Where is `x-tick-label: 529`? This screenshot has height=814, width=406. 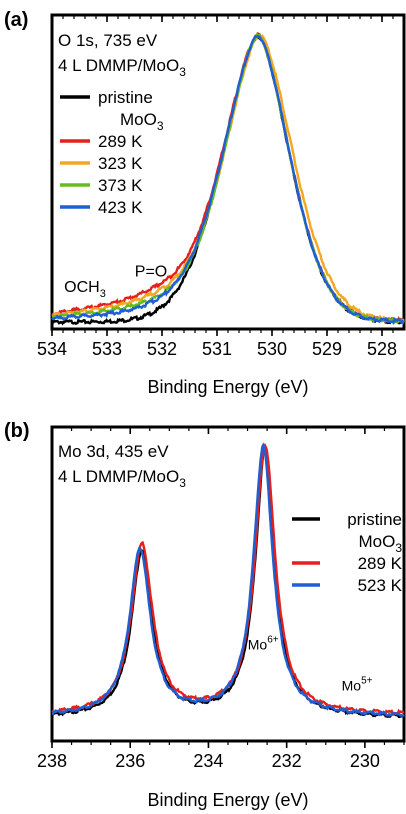 x-tick-label: 529 is located at coordinates (327, 349).